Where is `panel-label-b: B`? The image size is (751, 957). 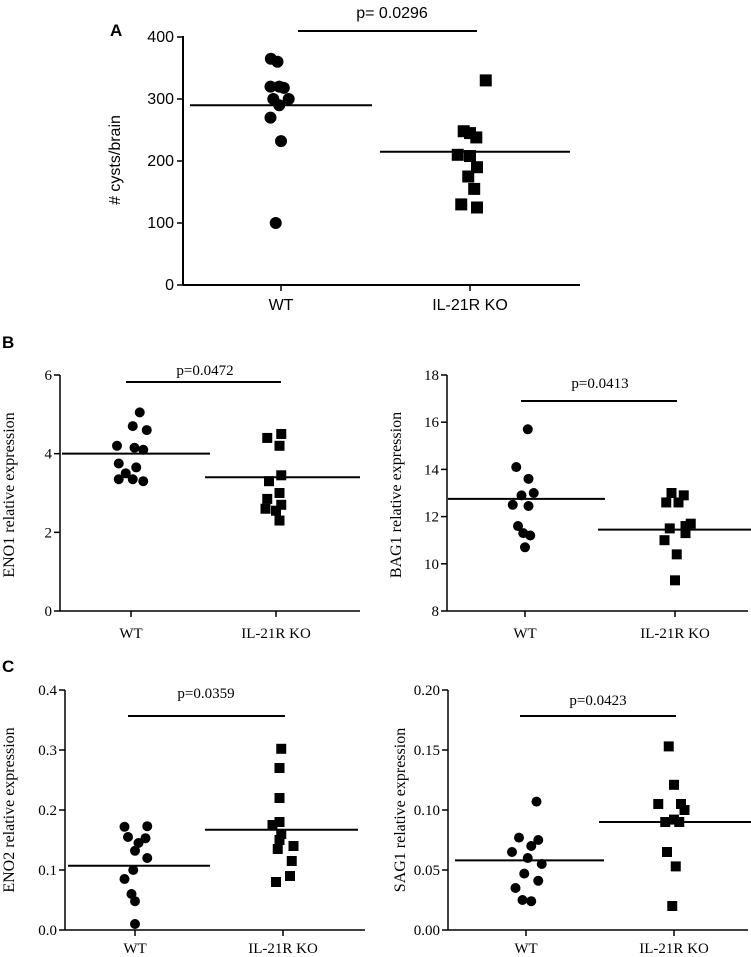
panel-label-b: B is located at coordinates (8, 342).